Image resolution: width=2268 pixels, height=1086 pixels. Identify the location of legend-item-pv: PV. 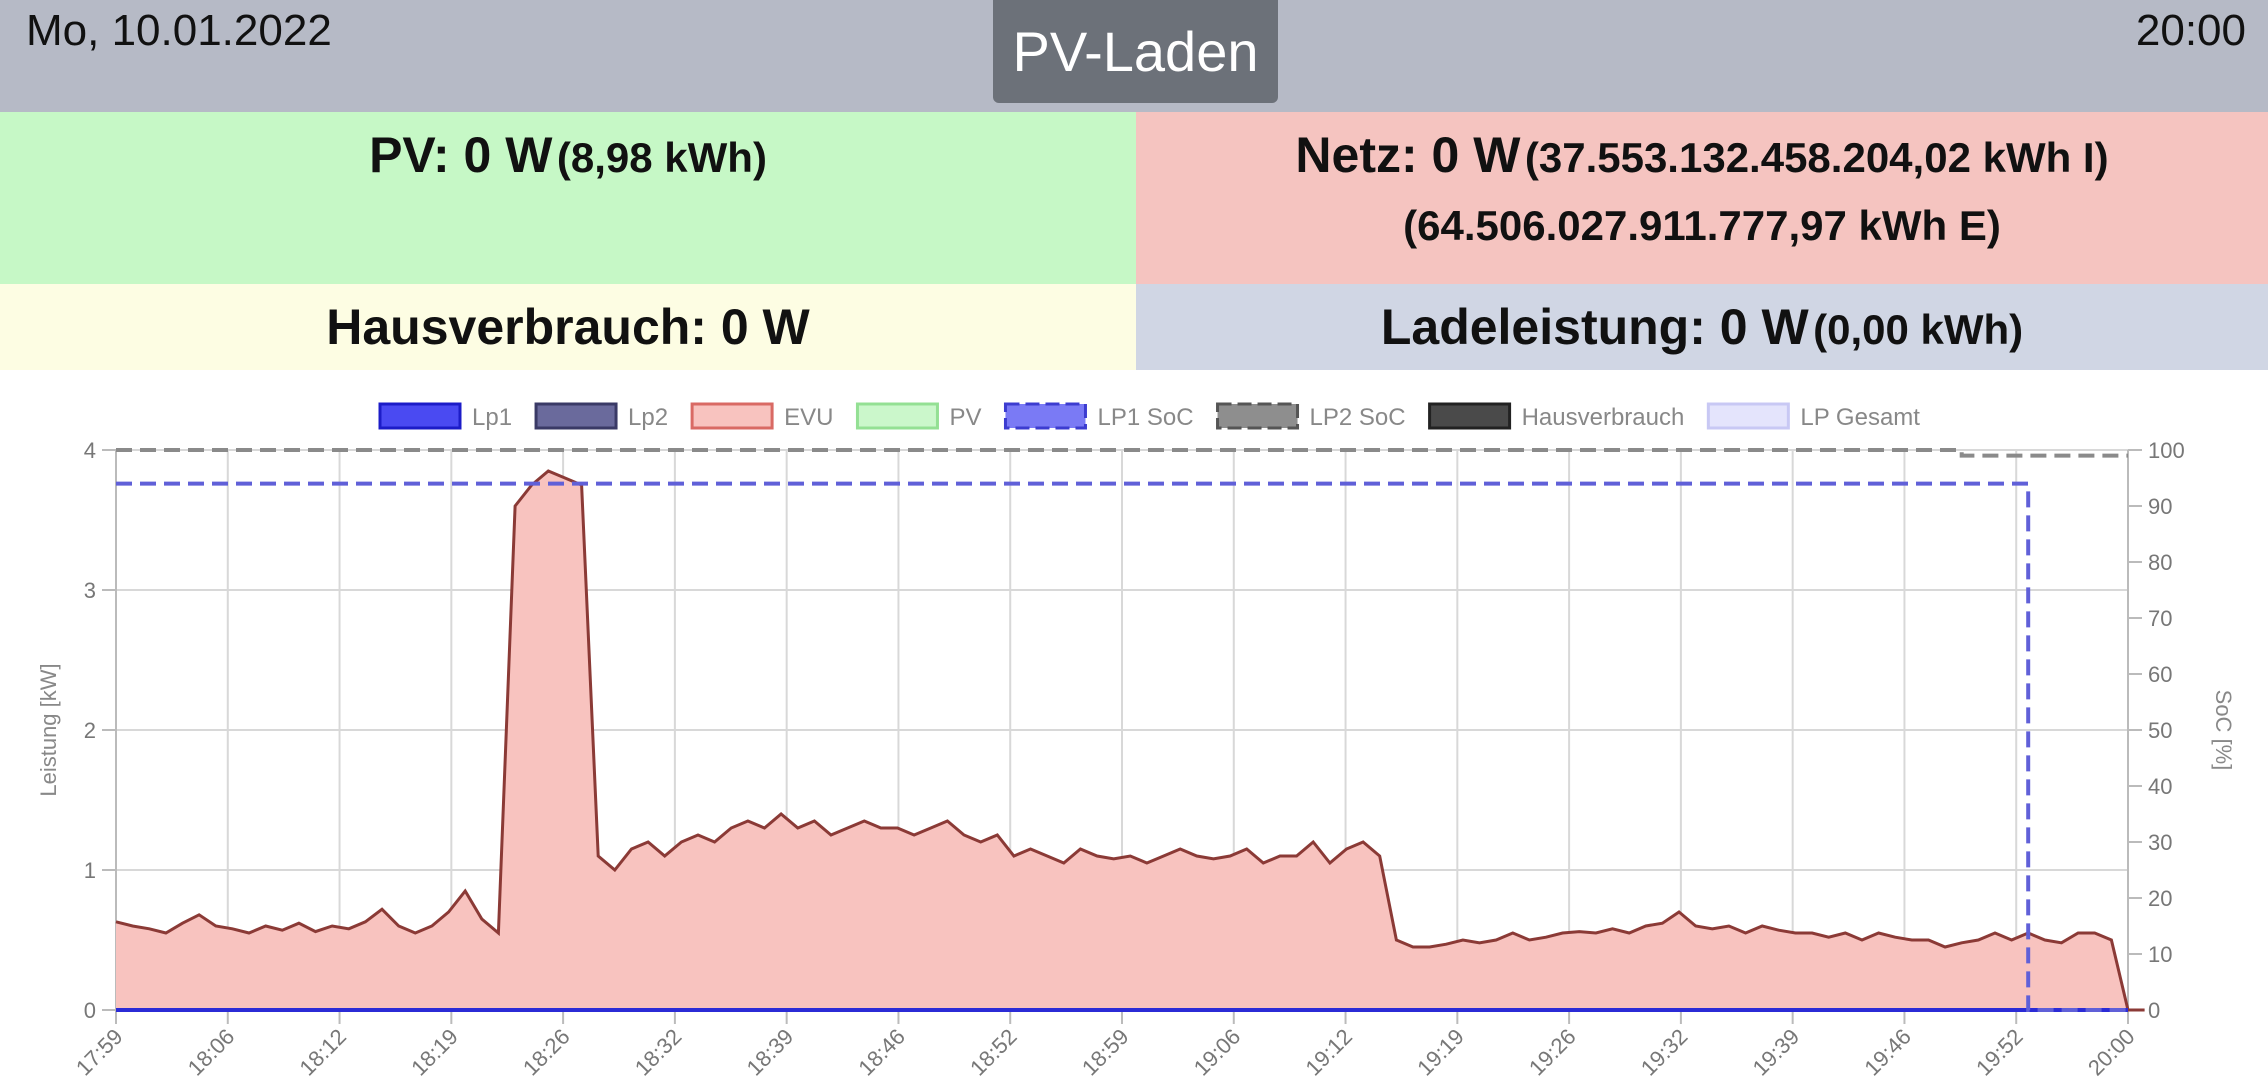
(918, 416).